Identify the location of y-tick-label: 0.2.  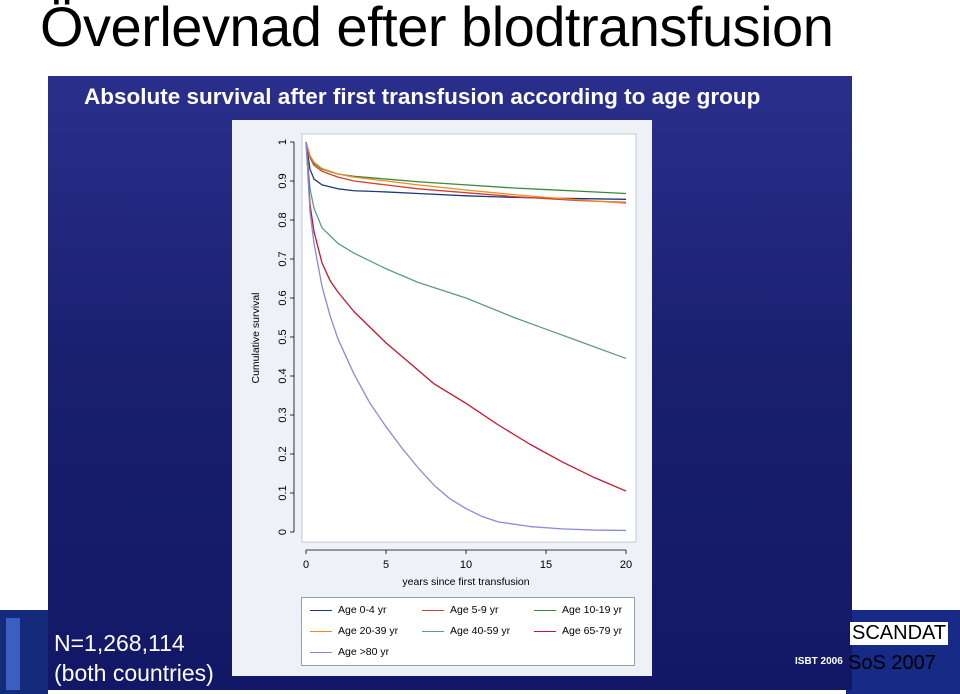
(283, 453).